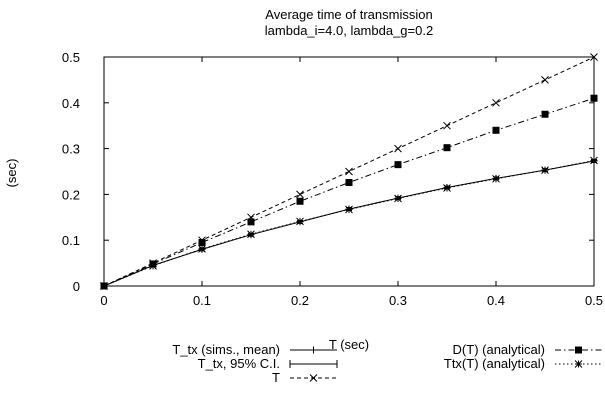  Describe the element at coordinates (499, 349) in the screenshot. I see `legend-label: D(T) (analytical)` at that location.